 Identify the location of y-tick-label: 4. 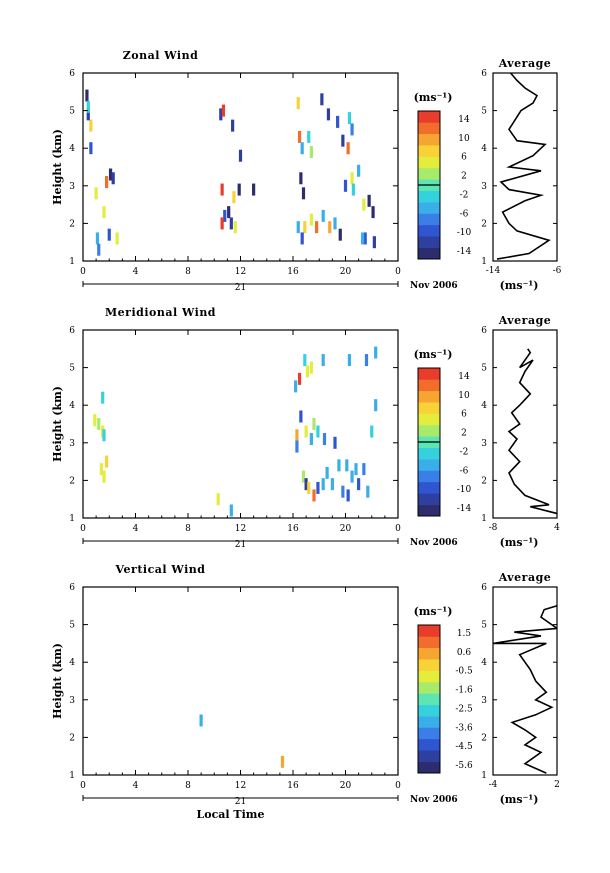
(72, 406).